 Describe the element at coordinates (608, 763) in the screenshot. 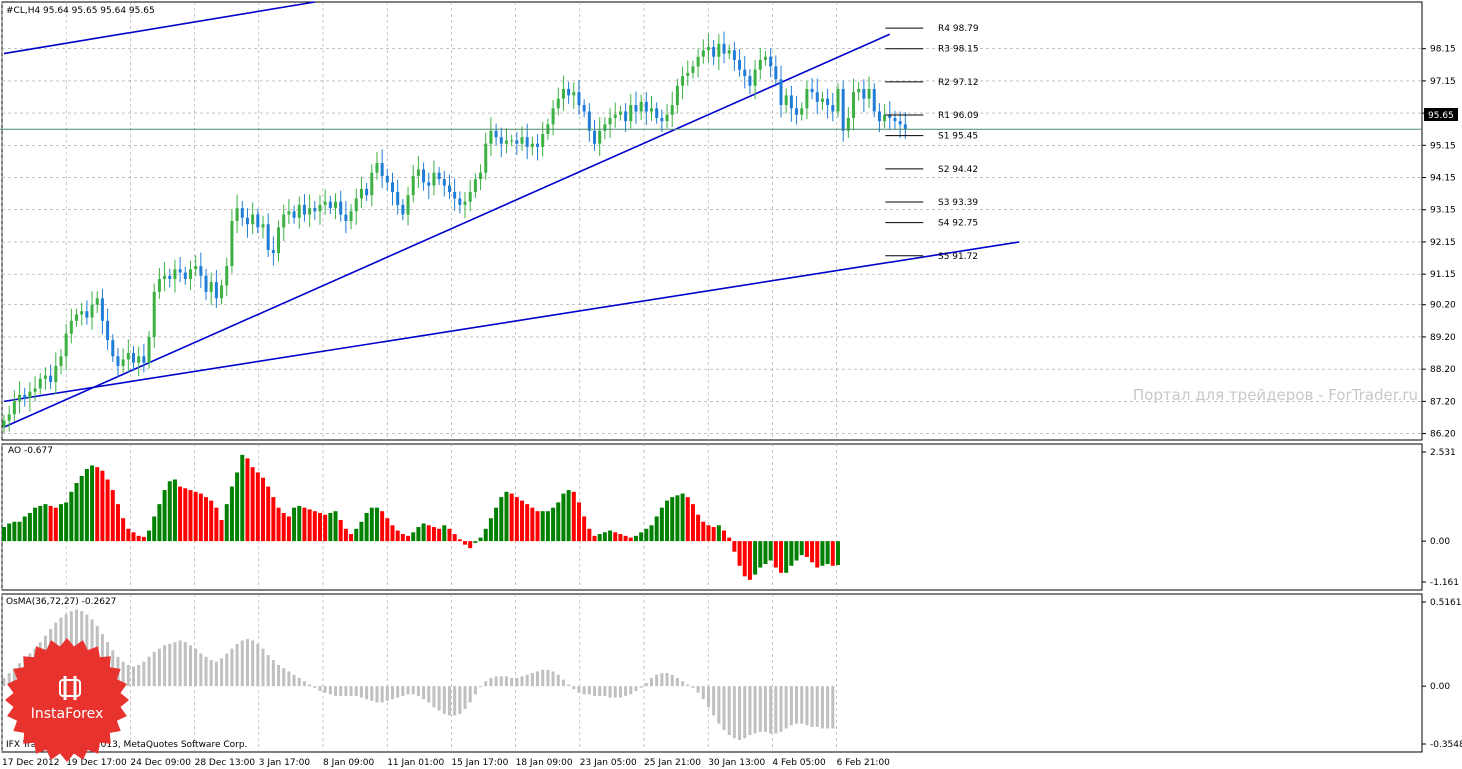

I see `time-tick-label: 23 Jan 05:00` at that location.